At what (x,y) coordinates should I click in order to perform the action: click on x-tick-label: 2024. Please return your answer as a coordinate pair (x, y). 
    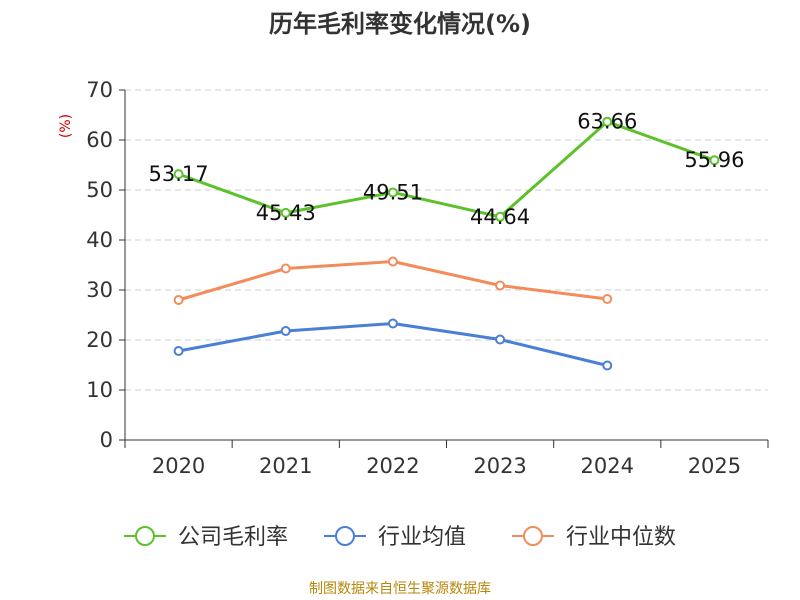
    Looking at the image, I should click on (607, 466).